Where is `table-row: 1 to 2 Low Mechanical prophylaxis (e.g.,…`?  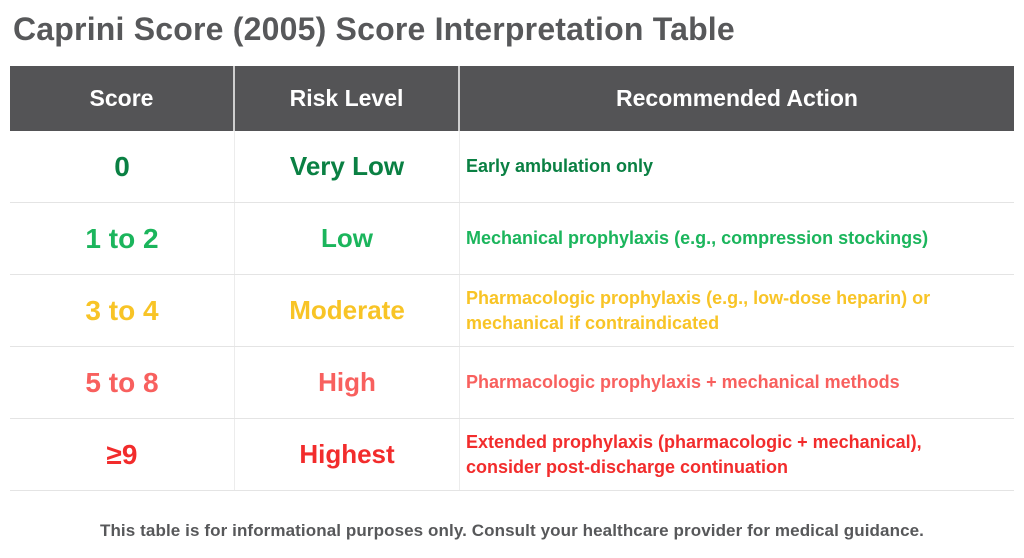
table-row: 1 to 2 Low Mechanical prophylaxis (e.g.,… is located at coordinates (512, 239).